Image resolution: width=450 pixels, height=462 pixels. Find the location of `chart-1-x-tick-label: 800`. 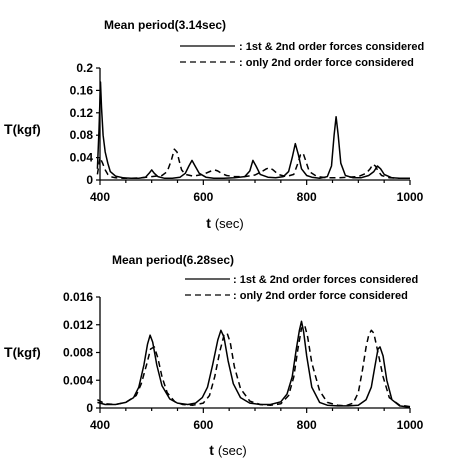

chart-1-x-tick-label: 800 is located at coordinates (307, 197).